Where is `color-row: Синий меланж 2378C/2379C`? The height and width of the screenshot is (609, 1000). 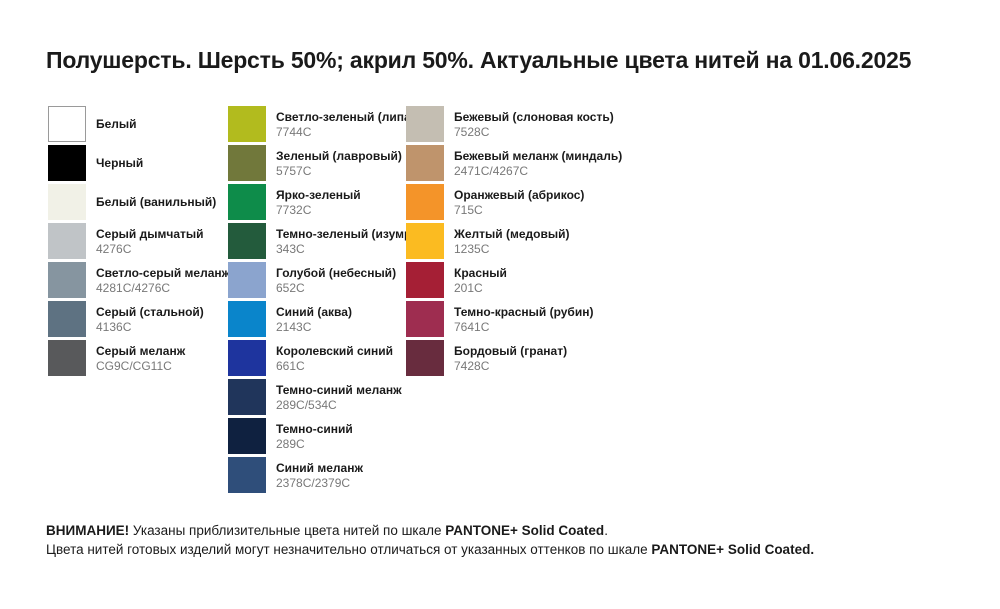
color-row: Синий меланж 2378C/2379C is located at coordinates (328, 475).